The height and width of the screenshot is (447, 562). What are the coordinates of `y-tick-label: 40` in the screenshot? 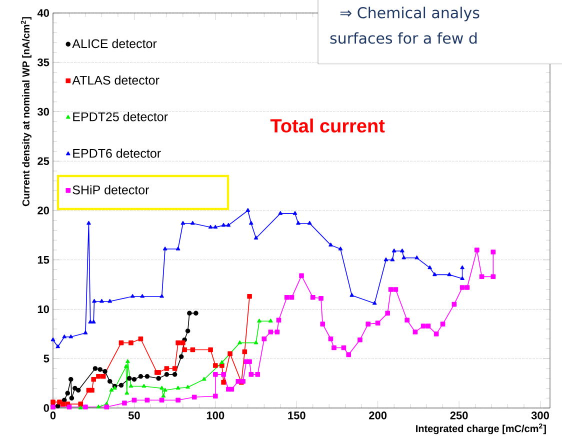 It's located at (43, 13).